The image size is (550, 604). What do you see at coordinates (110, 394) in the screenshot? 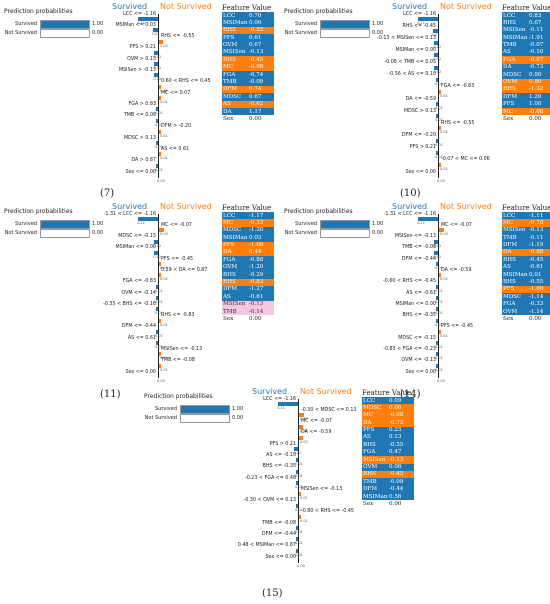
I see `panel-caption: (11)` at bounding box center [110, 394].